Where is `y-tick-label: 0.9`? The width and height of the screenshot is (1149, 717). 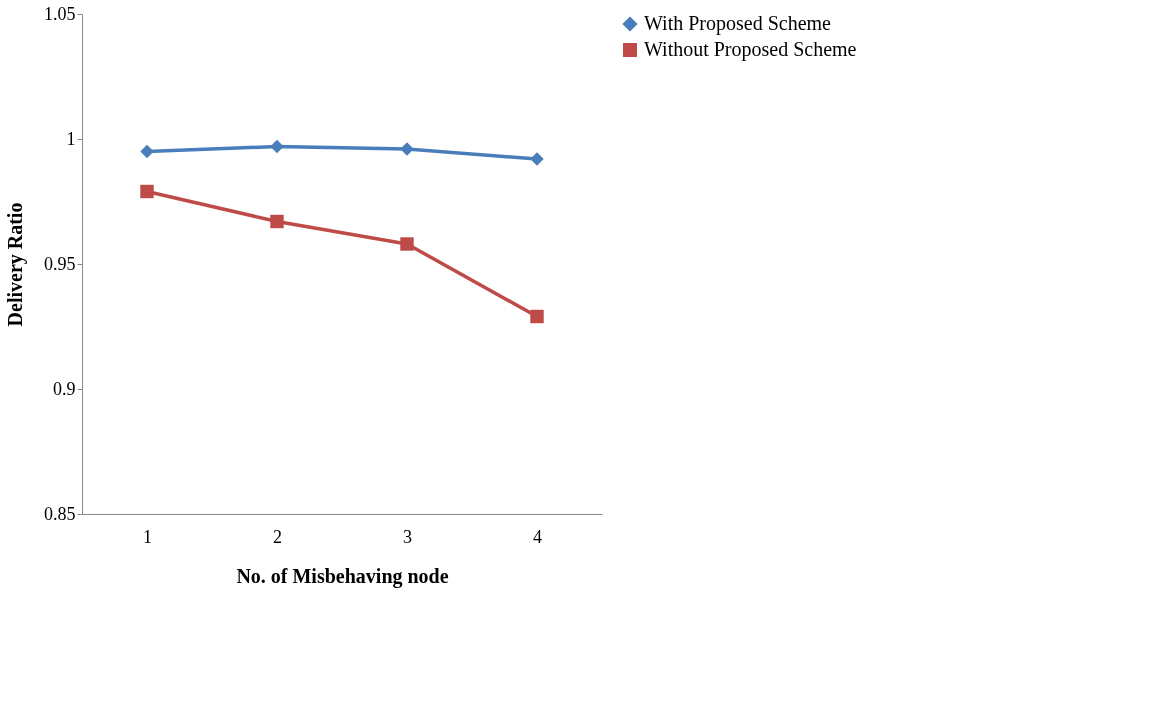 y-tick-label: 0.9 is located at coordinates (64, 388).